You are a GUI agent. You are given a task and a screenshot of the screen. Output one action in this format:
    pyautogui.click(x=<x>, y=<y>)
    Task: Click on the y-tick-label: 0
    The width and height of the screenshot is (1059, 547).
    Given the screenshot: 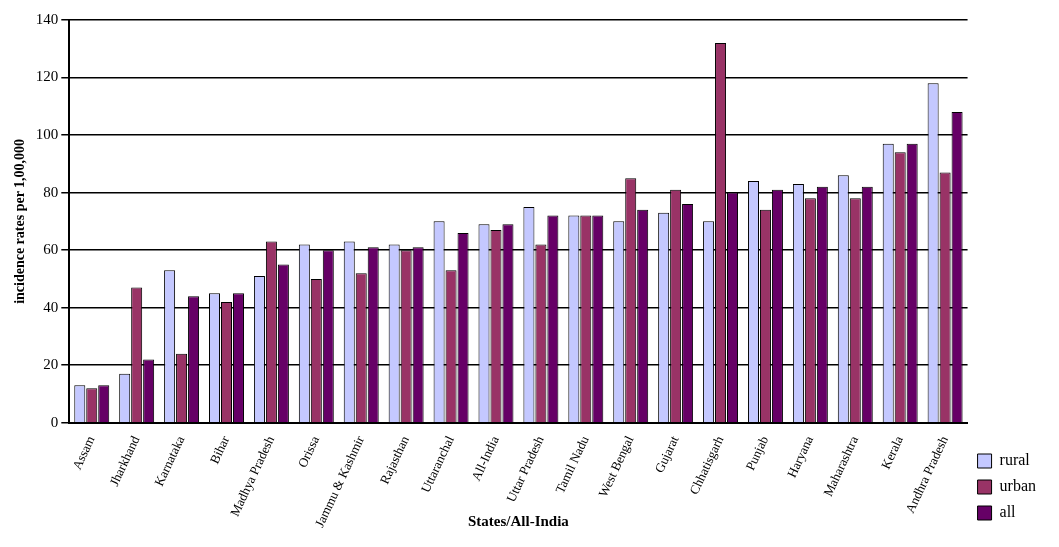 What is the action you would take?
    pyautogui.click(x=54, y=421)
    